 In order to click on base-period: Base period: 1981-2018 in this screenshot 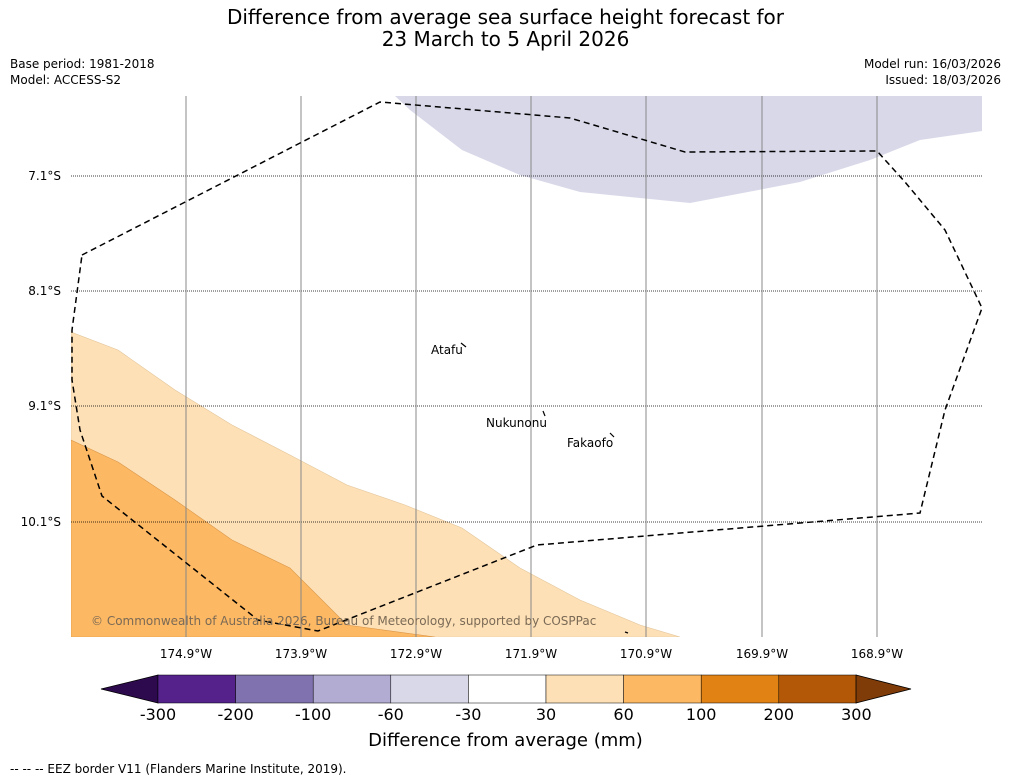, I will do `click(82, 64)`.